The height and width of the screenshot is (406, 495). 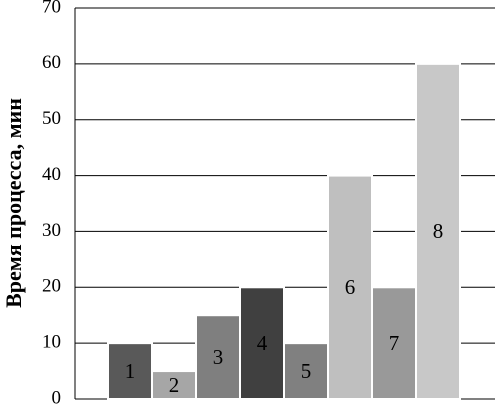 I want to click on y-tick-label: 30, so click(x=51, y=230).